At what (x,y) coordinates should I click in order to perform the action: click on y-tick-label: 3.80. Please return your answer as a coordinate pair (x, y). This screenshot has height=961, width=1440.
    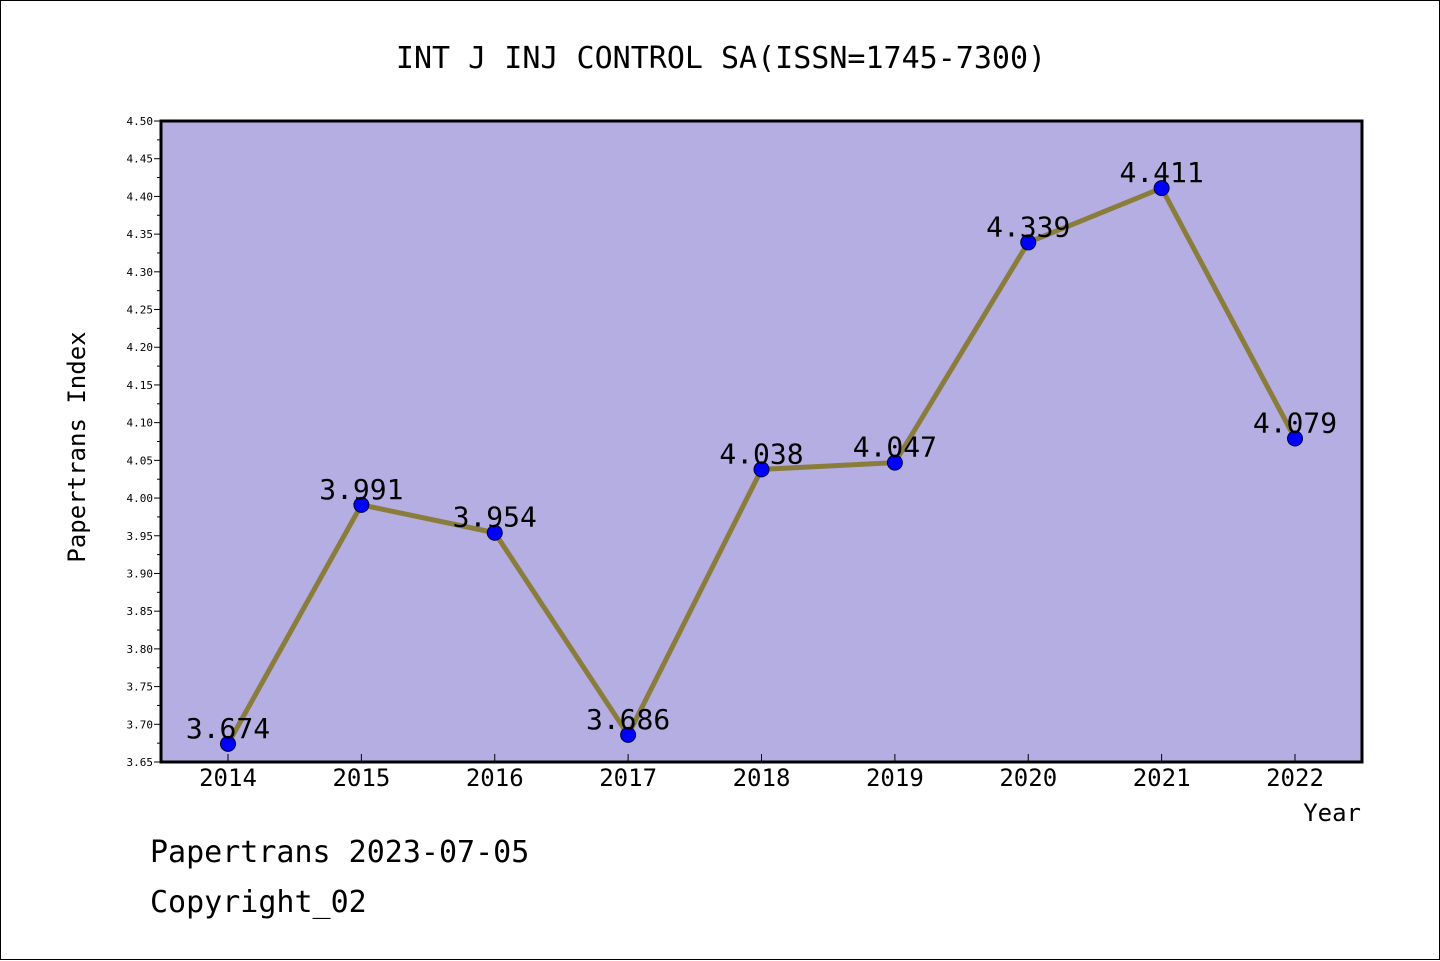
    Looking at the image, I should click on (140, 649).